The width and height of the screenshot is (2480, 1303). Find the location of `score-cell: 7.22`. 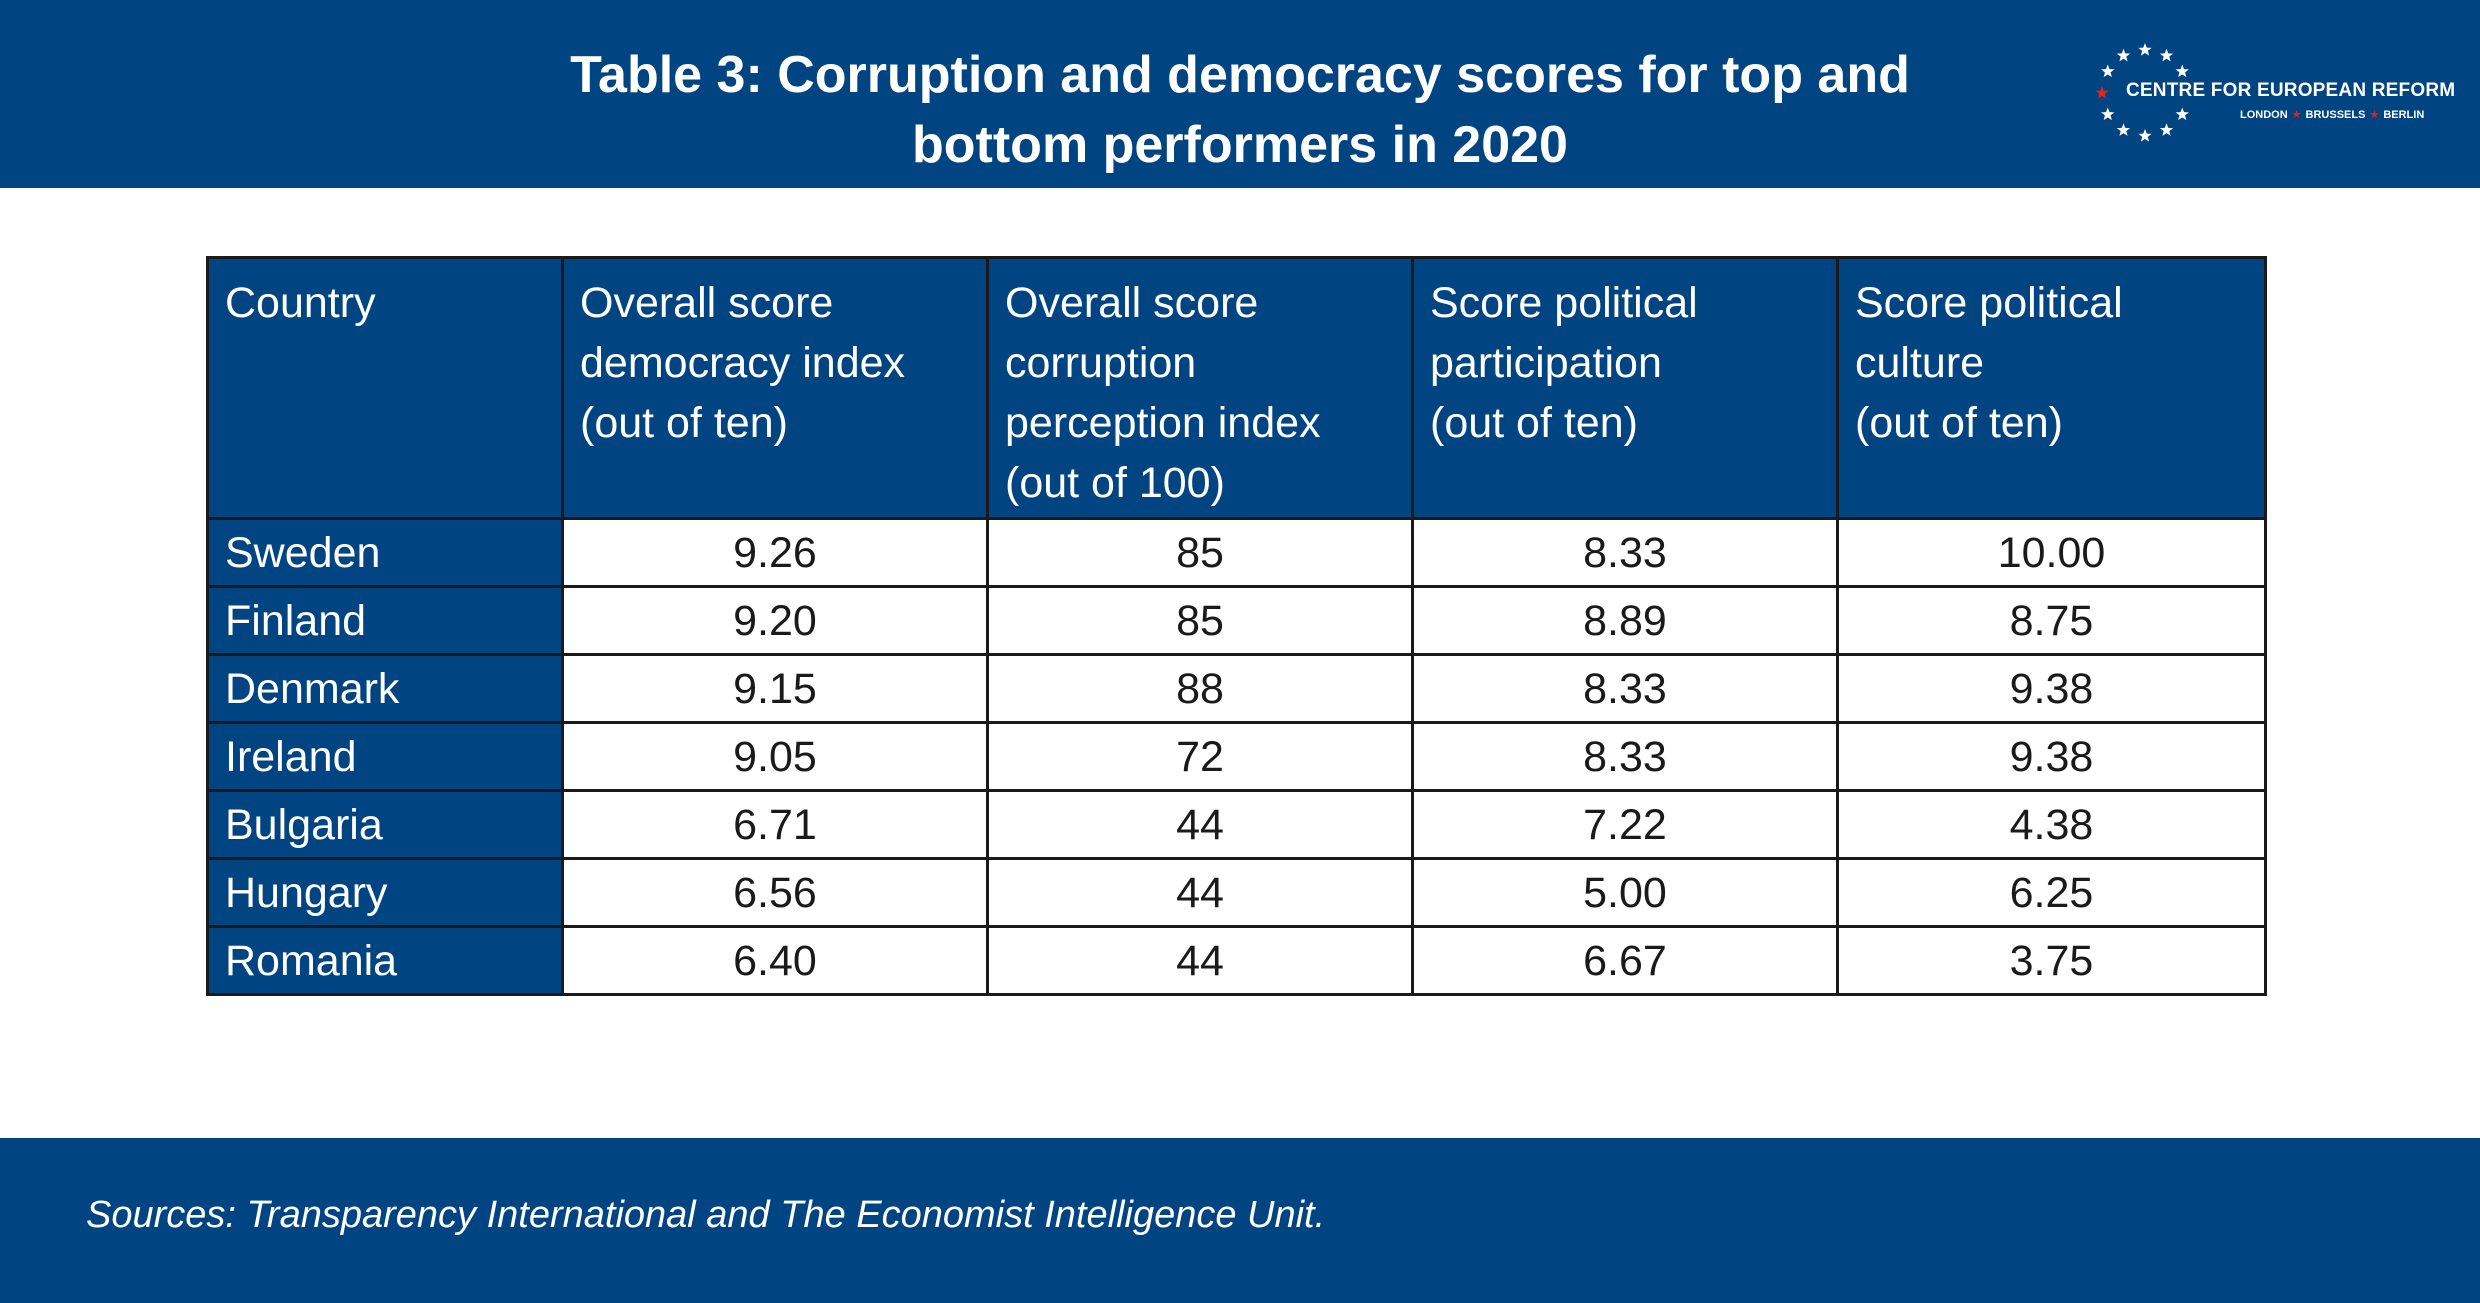

score-cell: 7.22 is located at coordinates (1625, 824).